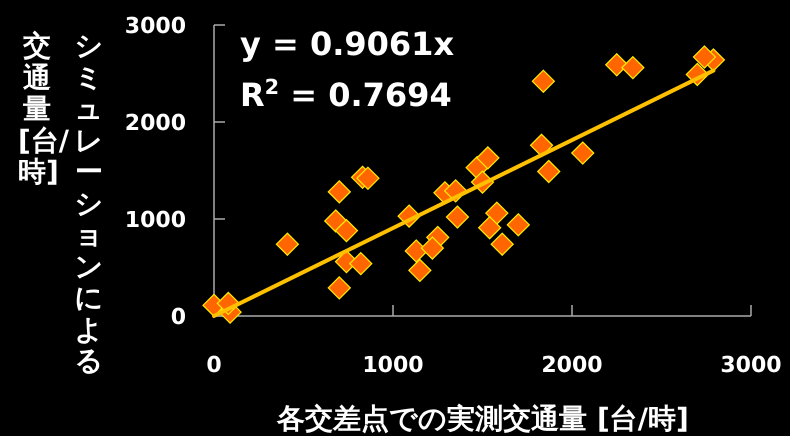 The image size is (790, 436). I want to click on x-tick-label: 2000, so click(572, 365).